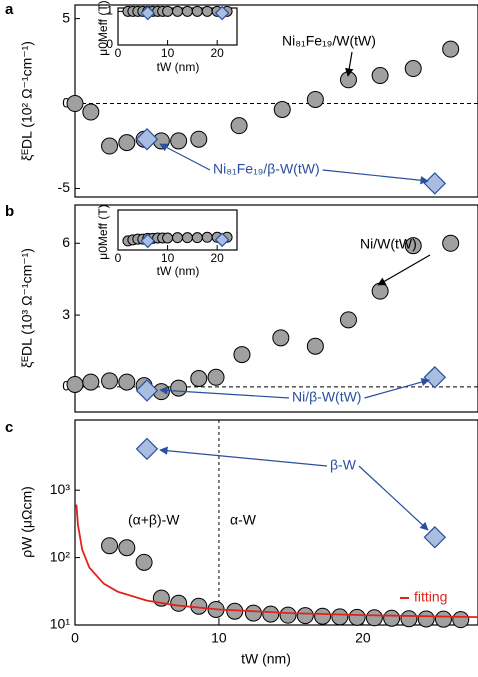 The image size is (478, 677). Describe the element at coordinates (326, 397) in the screenshot. I see `series-label: Ni/β-W(tW)` at that location.